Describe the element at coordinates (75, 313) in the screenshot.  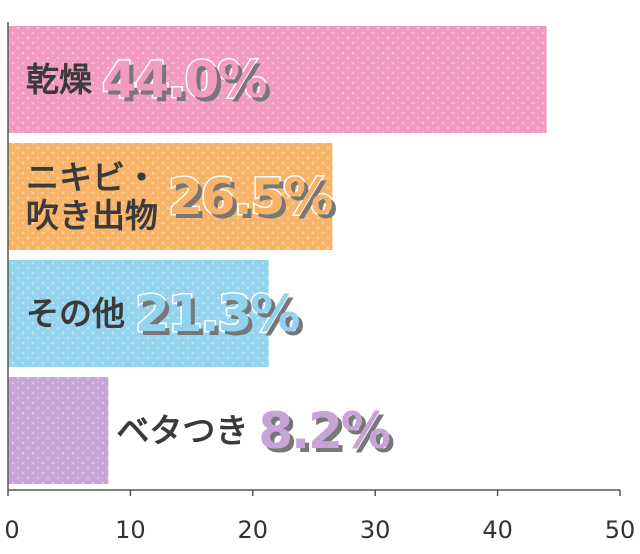
I see `category-label: その他` at that location.